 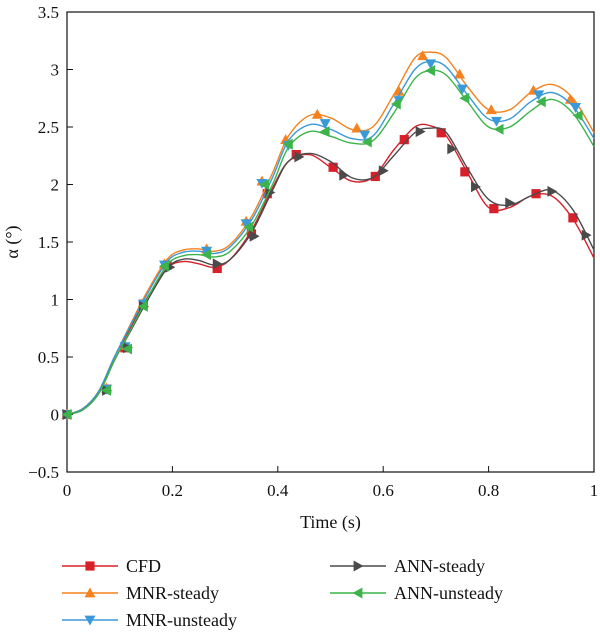 I want to click on x-axis-title: Time (s), so click(x=330, y=522).